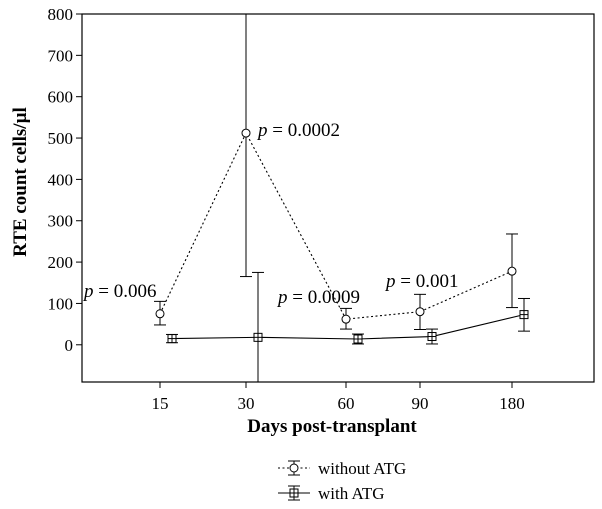 The image size is (602, 509). I want to click on legend: without ATG with ATG, so click(342, 481).